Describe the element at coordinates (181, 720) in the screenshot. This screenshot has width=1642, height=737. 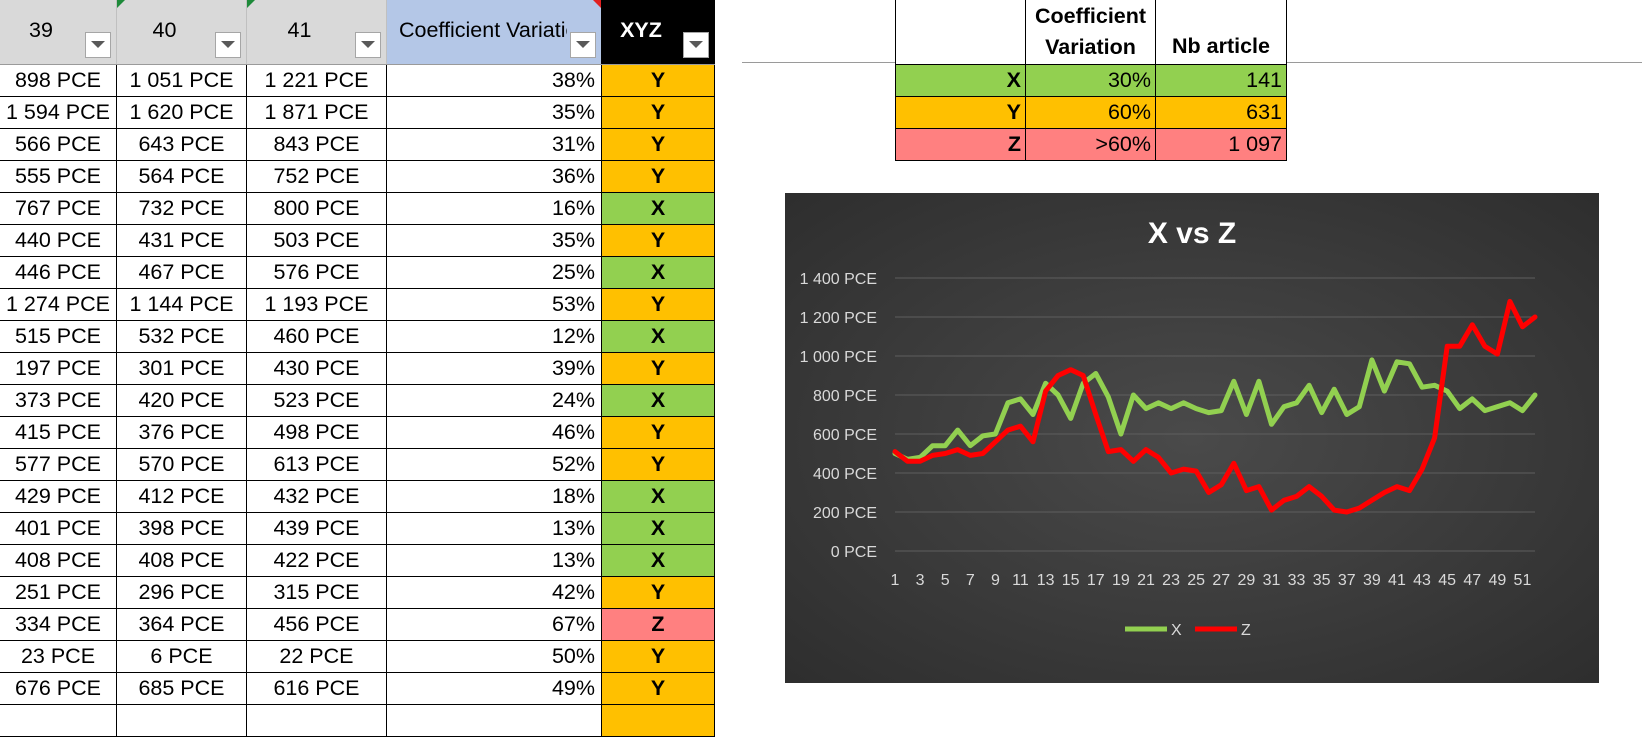
I see `week-40-cell` at that location.